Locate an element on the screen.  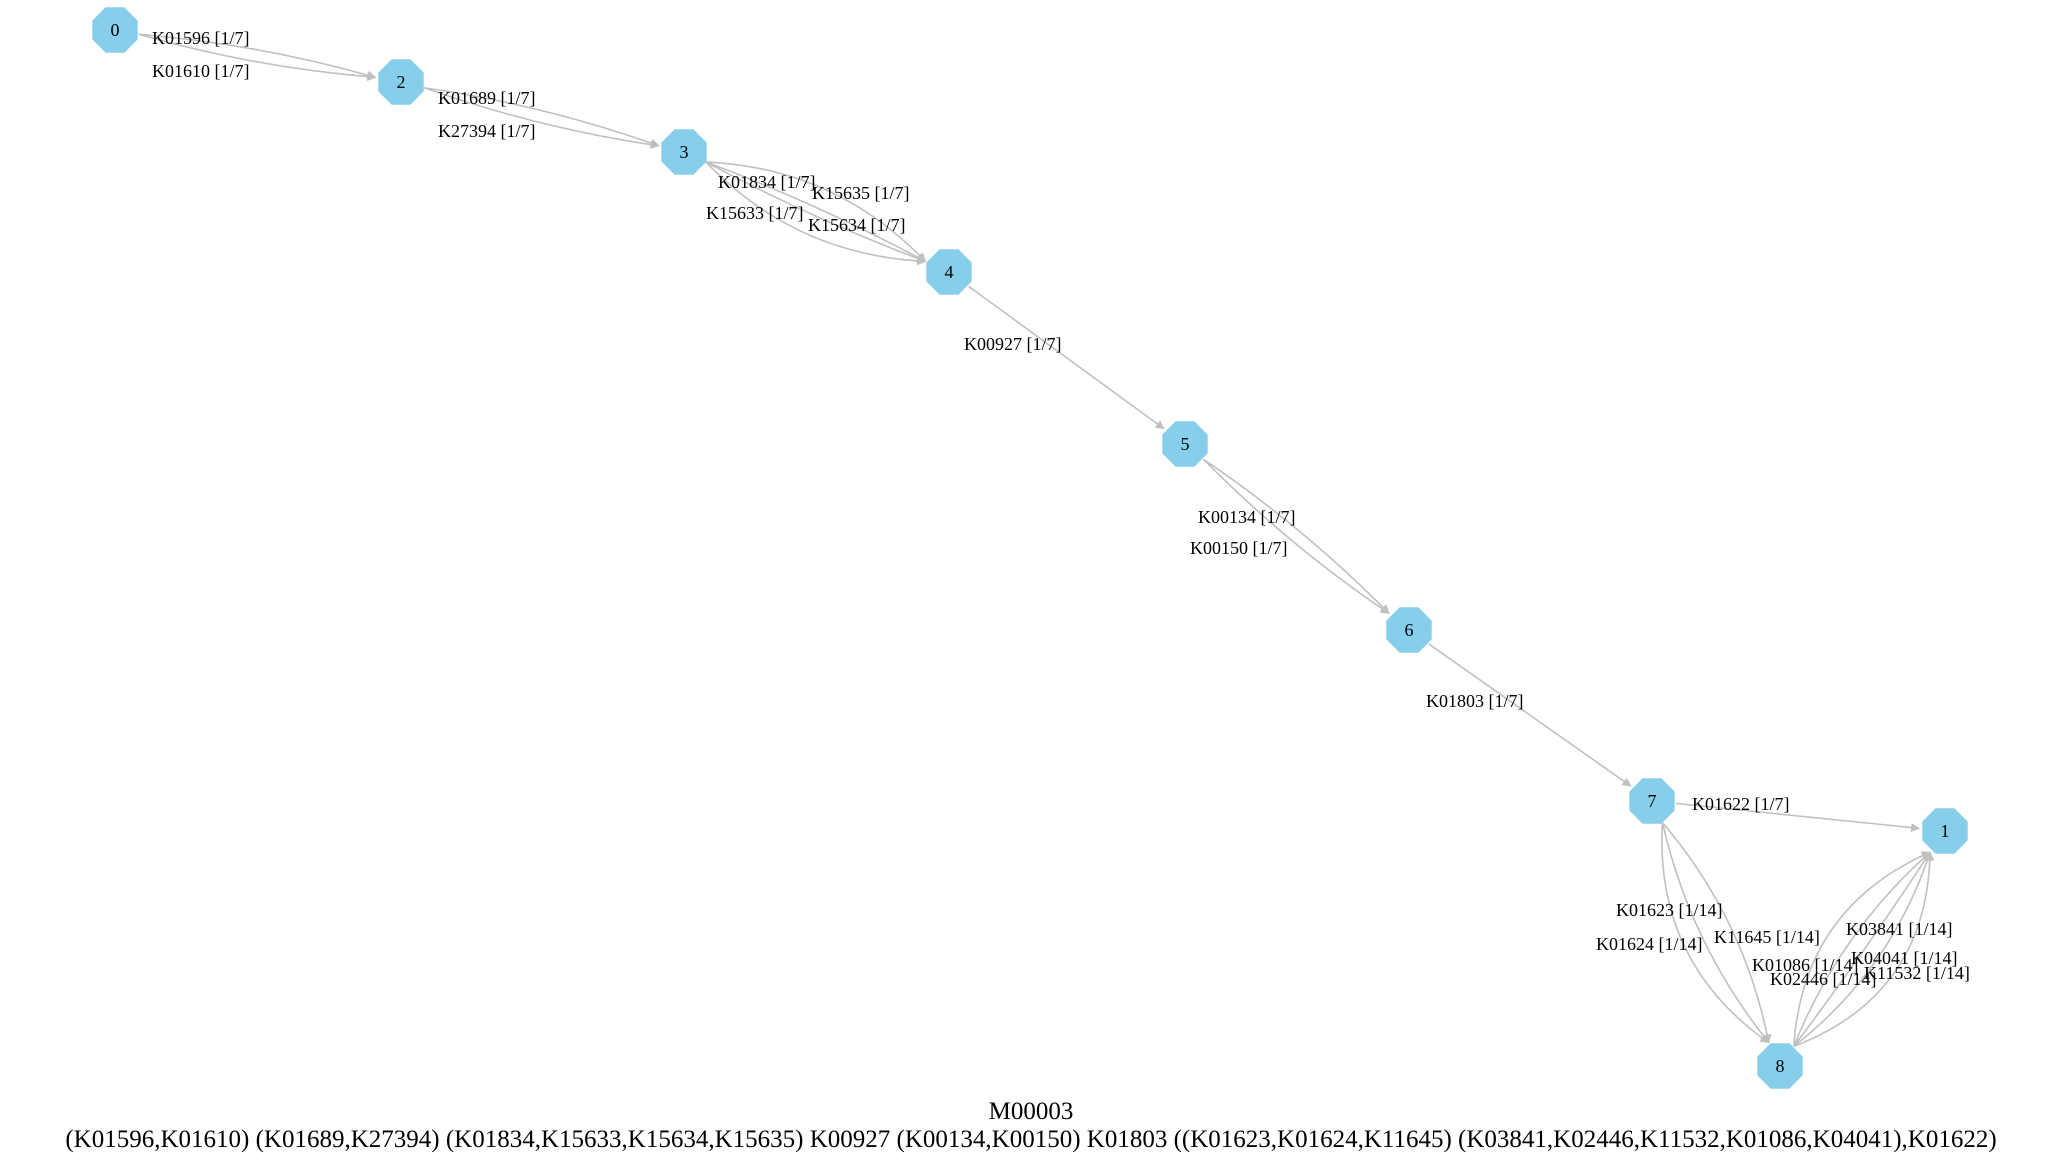
edge-label: K04041 [1/14] is located at coordinates (1904, 958).